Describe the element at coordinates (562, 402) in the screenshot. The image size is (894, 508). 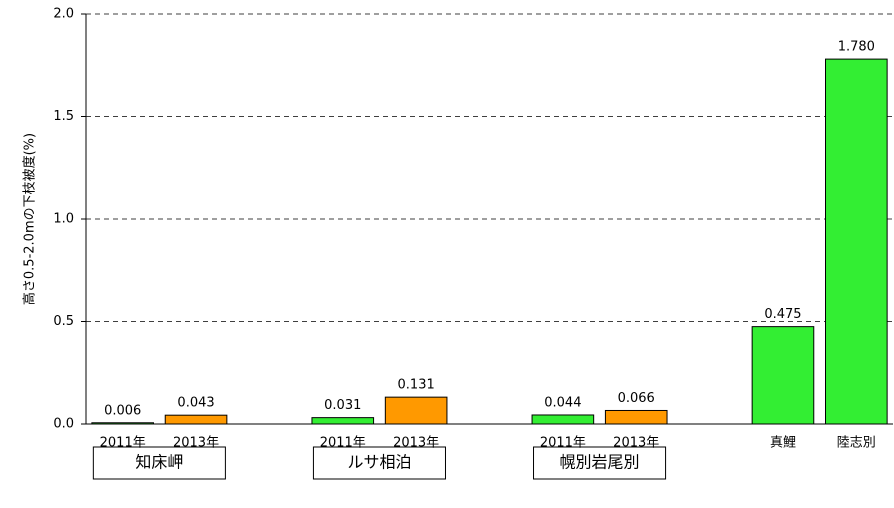
I see `value-label: 0.044` at that location.